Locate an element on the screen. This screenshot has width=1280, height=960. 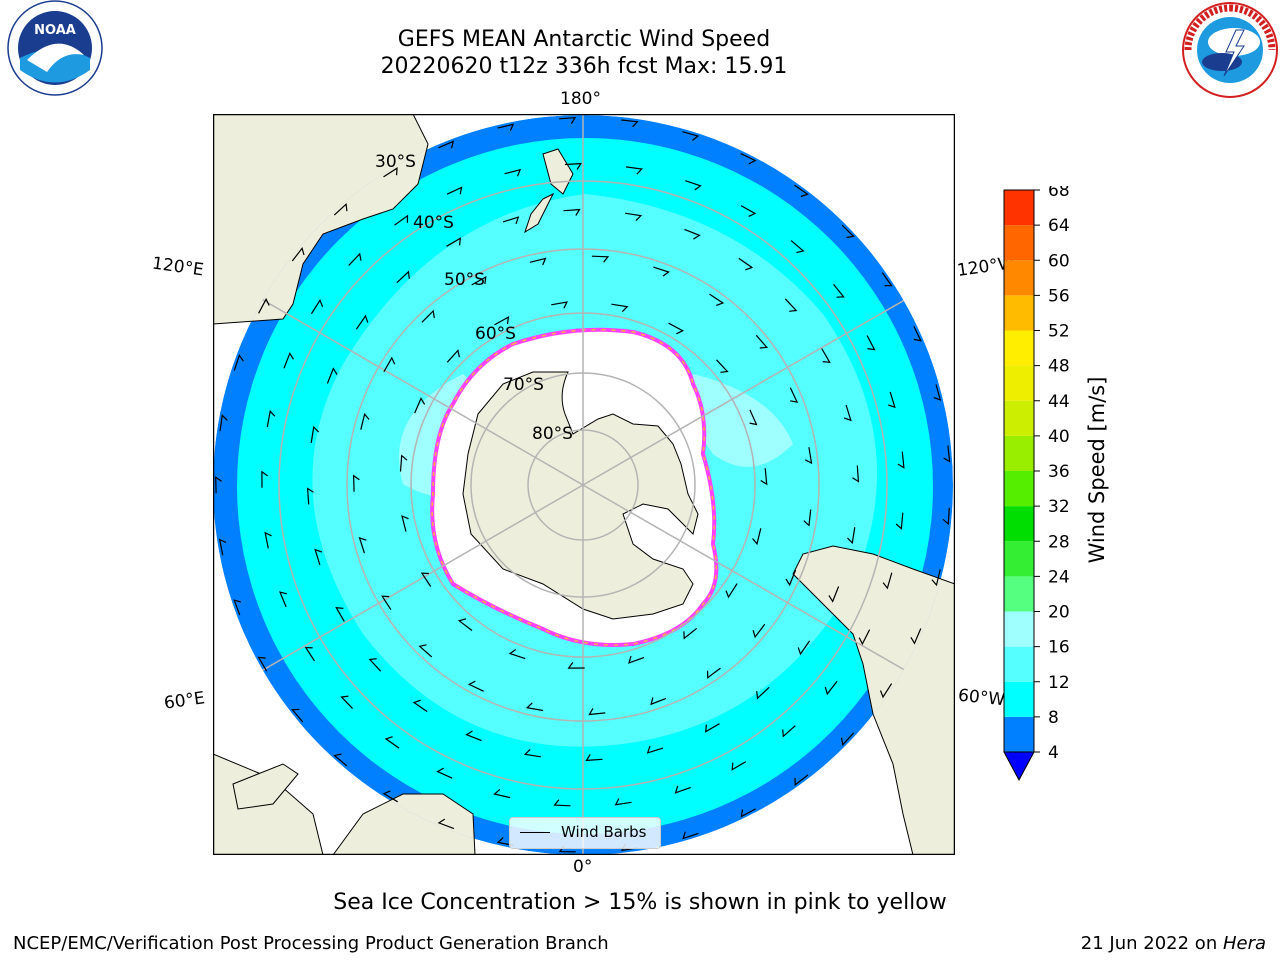
lon-label-120e: 120°E is located at coordinates (177, 267).